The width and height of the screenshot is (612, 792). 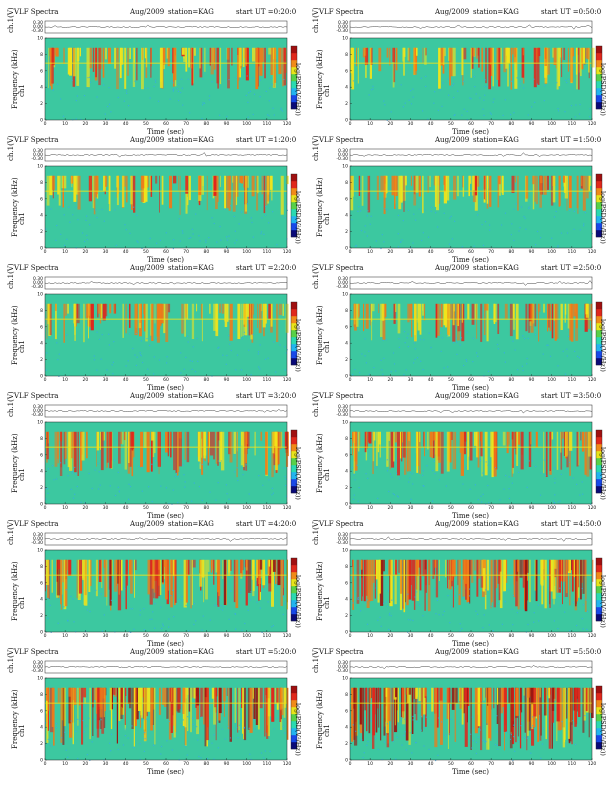 What do you see at coordinates (551, 508) in the screenshot?
I see `x-tick-label: 100` at bounding box center [551, 508].